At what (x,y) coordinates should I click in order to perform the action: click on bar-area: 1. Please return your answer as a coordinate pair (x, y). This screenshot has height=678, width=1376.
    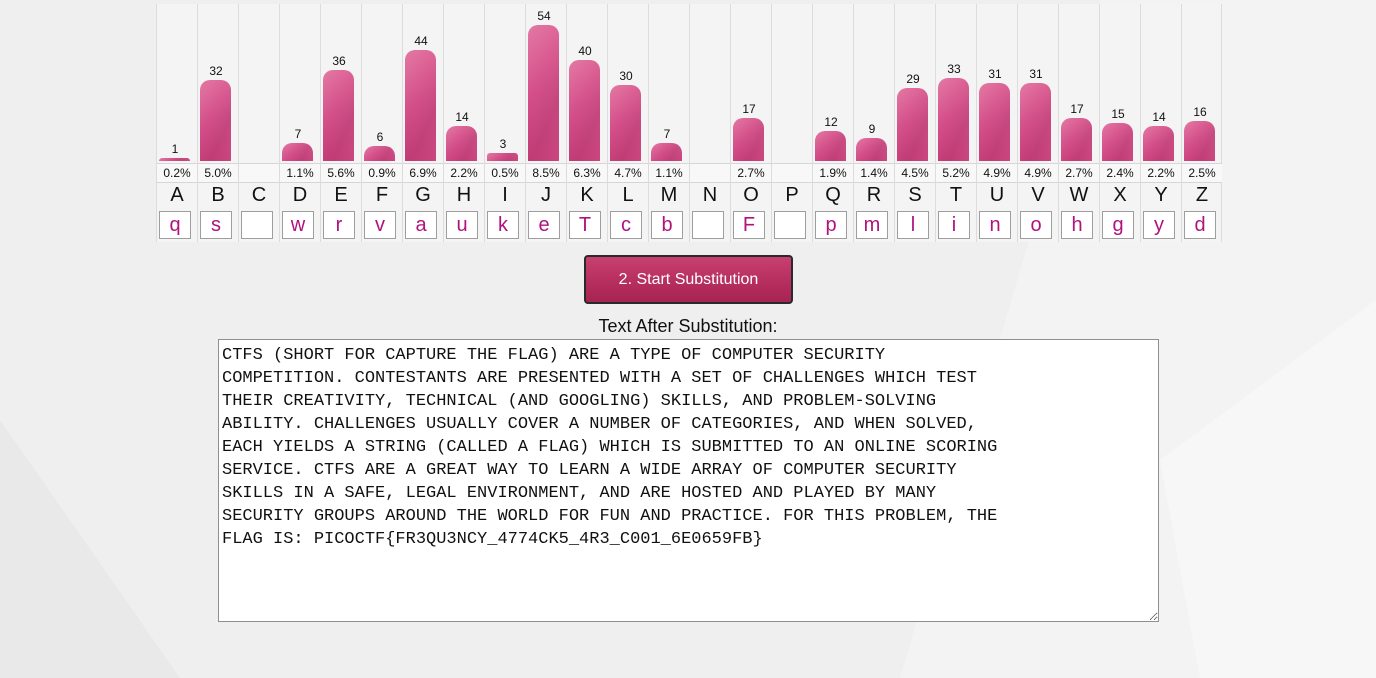
    Looking at the image, I should click on (177, 82).